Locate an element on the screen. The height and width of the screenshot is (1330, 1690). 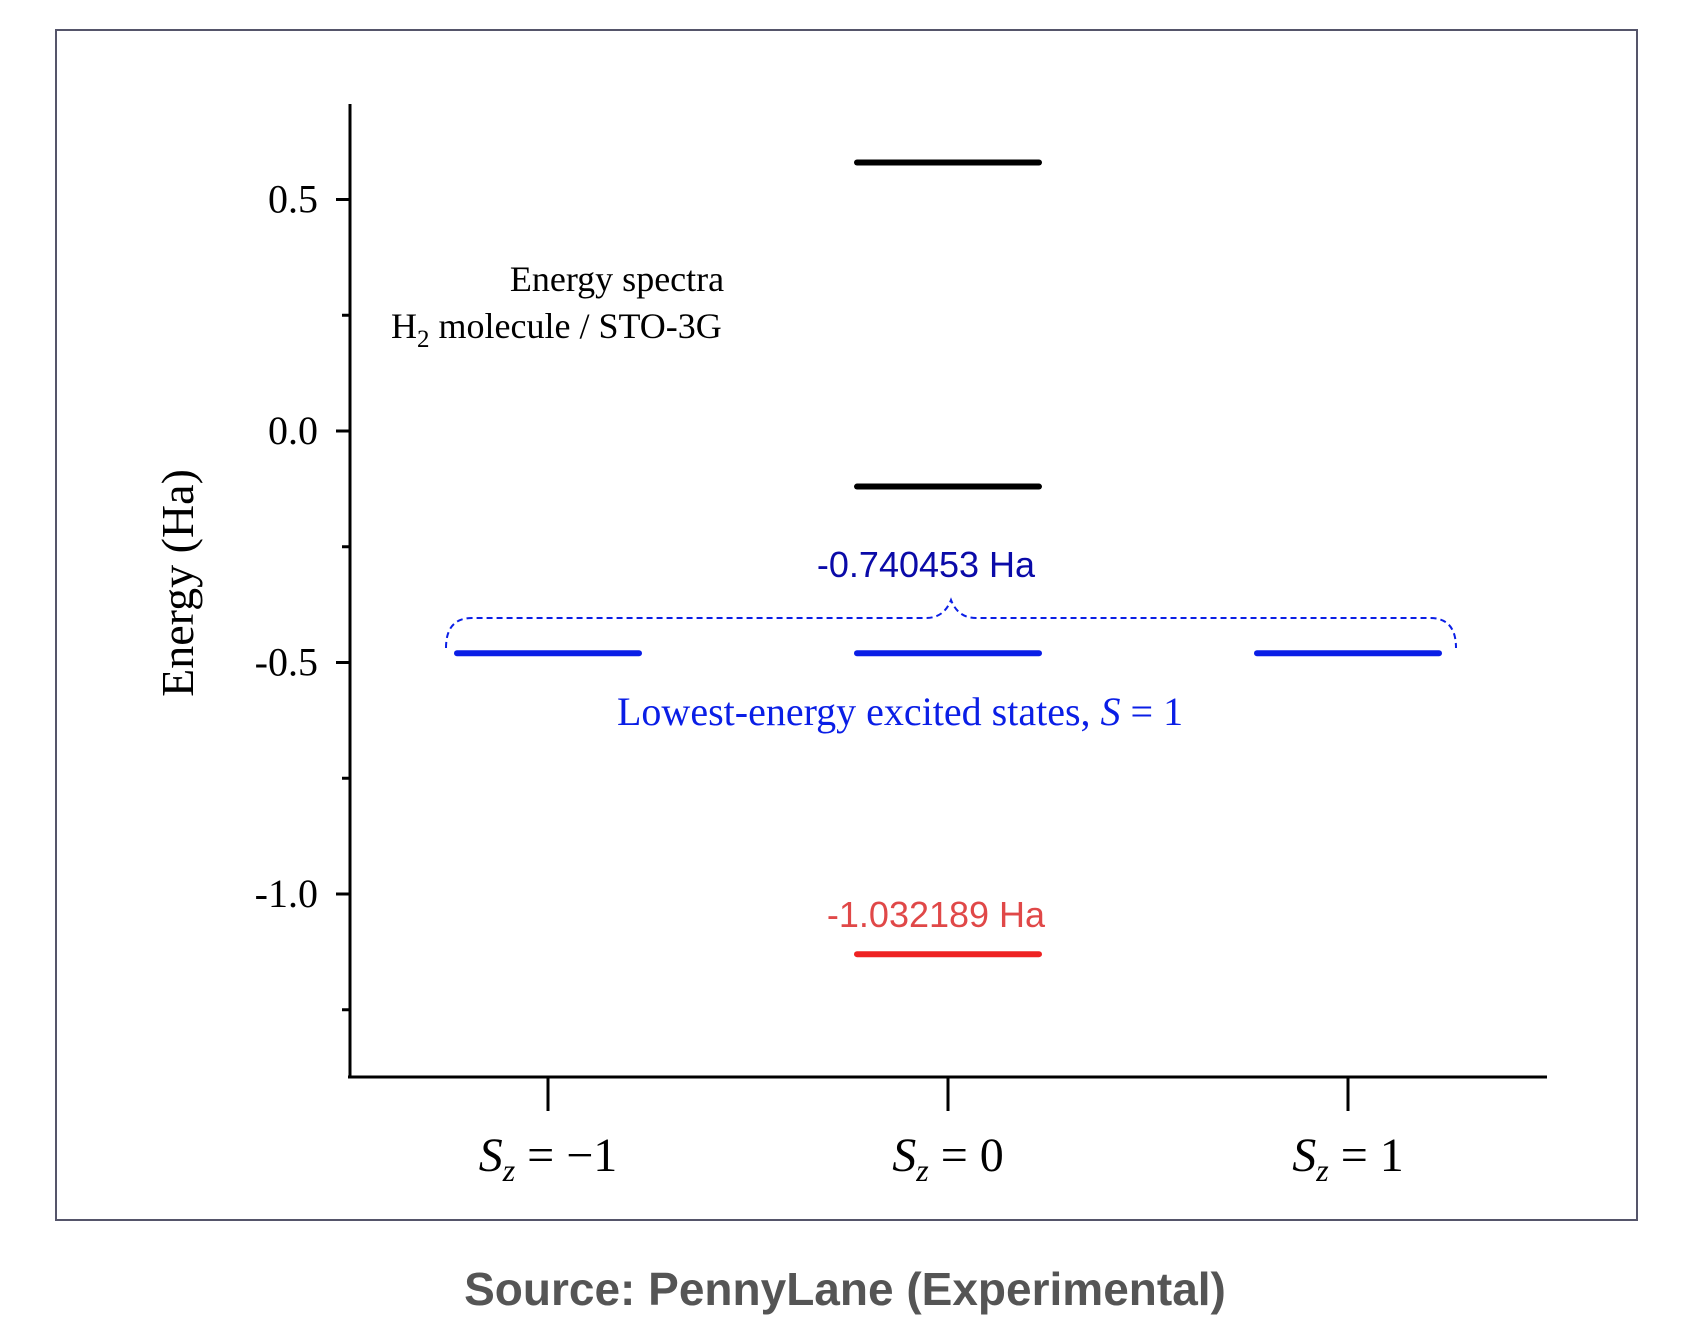
y-axis-label: Energy (Ha) is located at coordinates (177, 583).